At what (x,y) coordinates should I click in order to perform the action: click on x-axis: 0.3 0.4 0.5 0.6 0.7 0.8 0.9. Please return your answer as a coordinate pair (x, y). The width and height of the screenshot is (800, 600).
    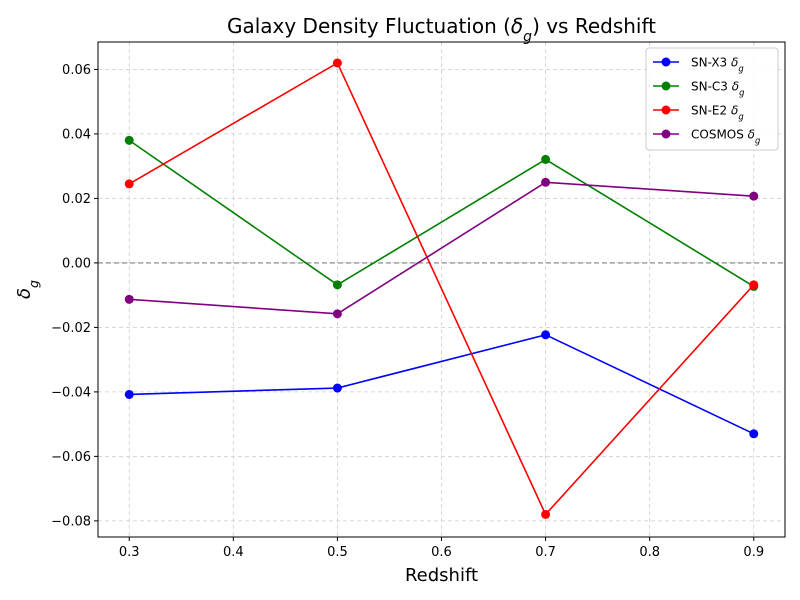
    Looking at the image, I should click on (441, 548).